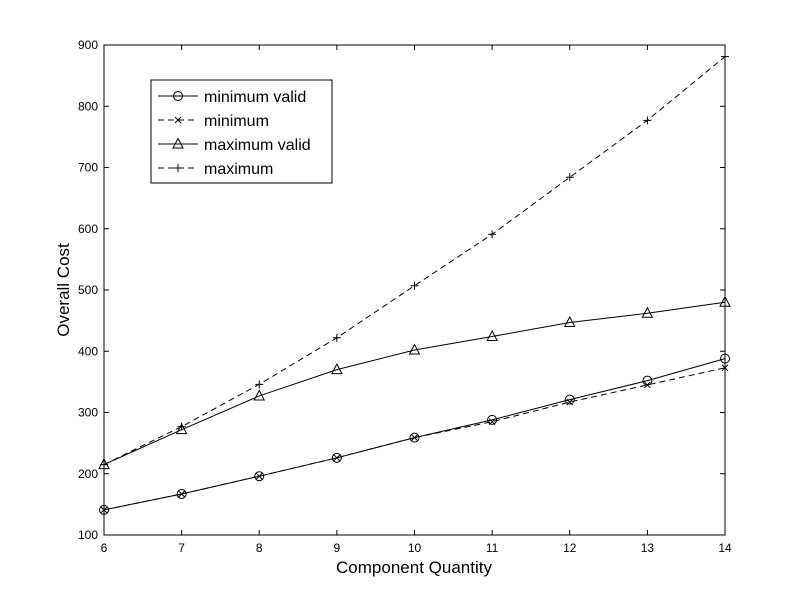 This screenshot has width=800, height=600. What do you see at coordinates (238, 169) in the screenshot?
I see `legend-label-maximum: maximum` at bounding box center [238, 169].